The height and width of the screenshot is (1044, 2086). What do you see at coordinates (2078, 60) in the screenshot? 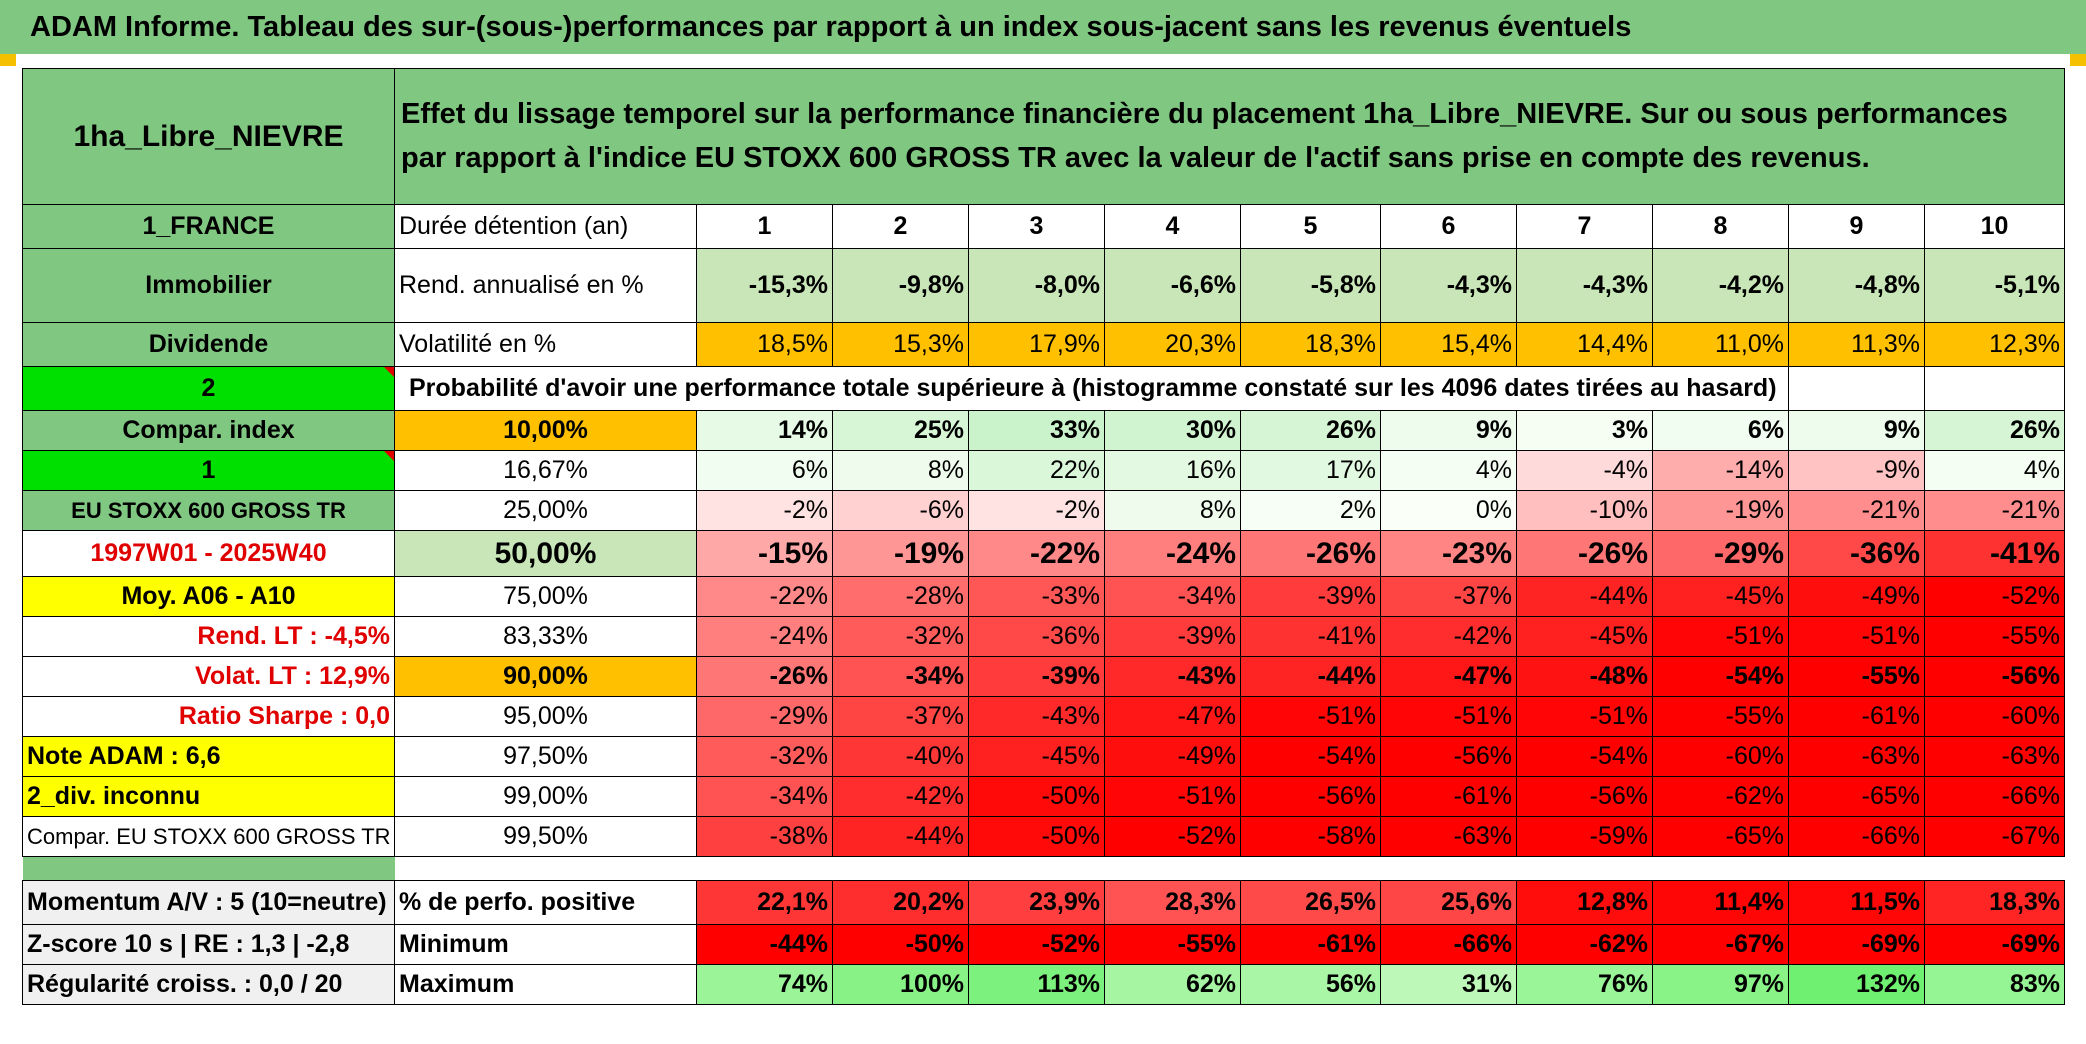
I see `corner-marker-right` at bounding box center [2078, 60].